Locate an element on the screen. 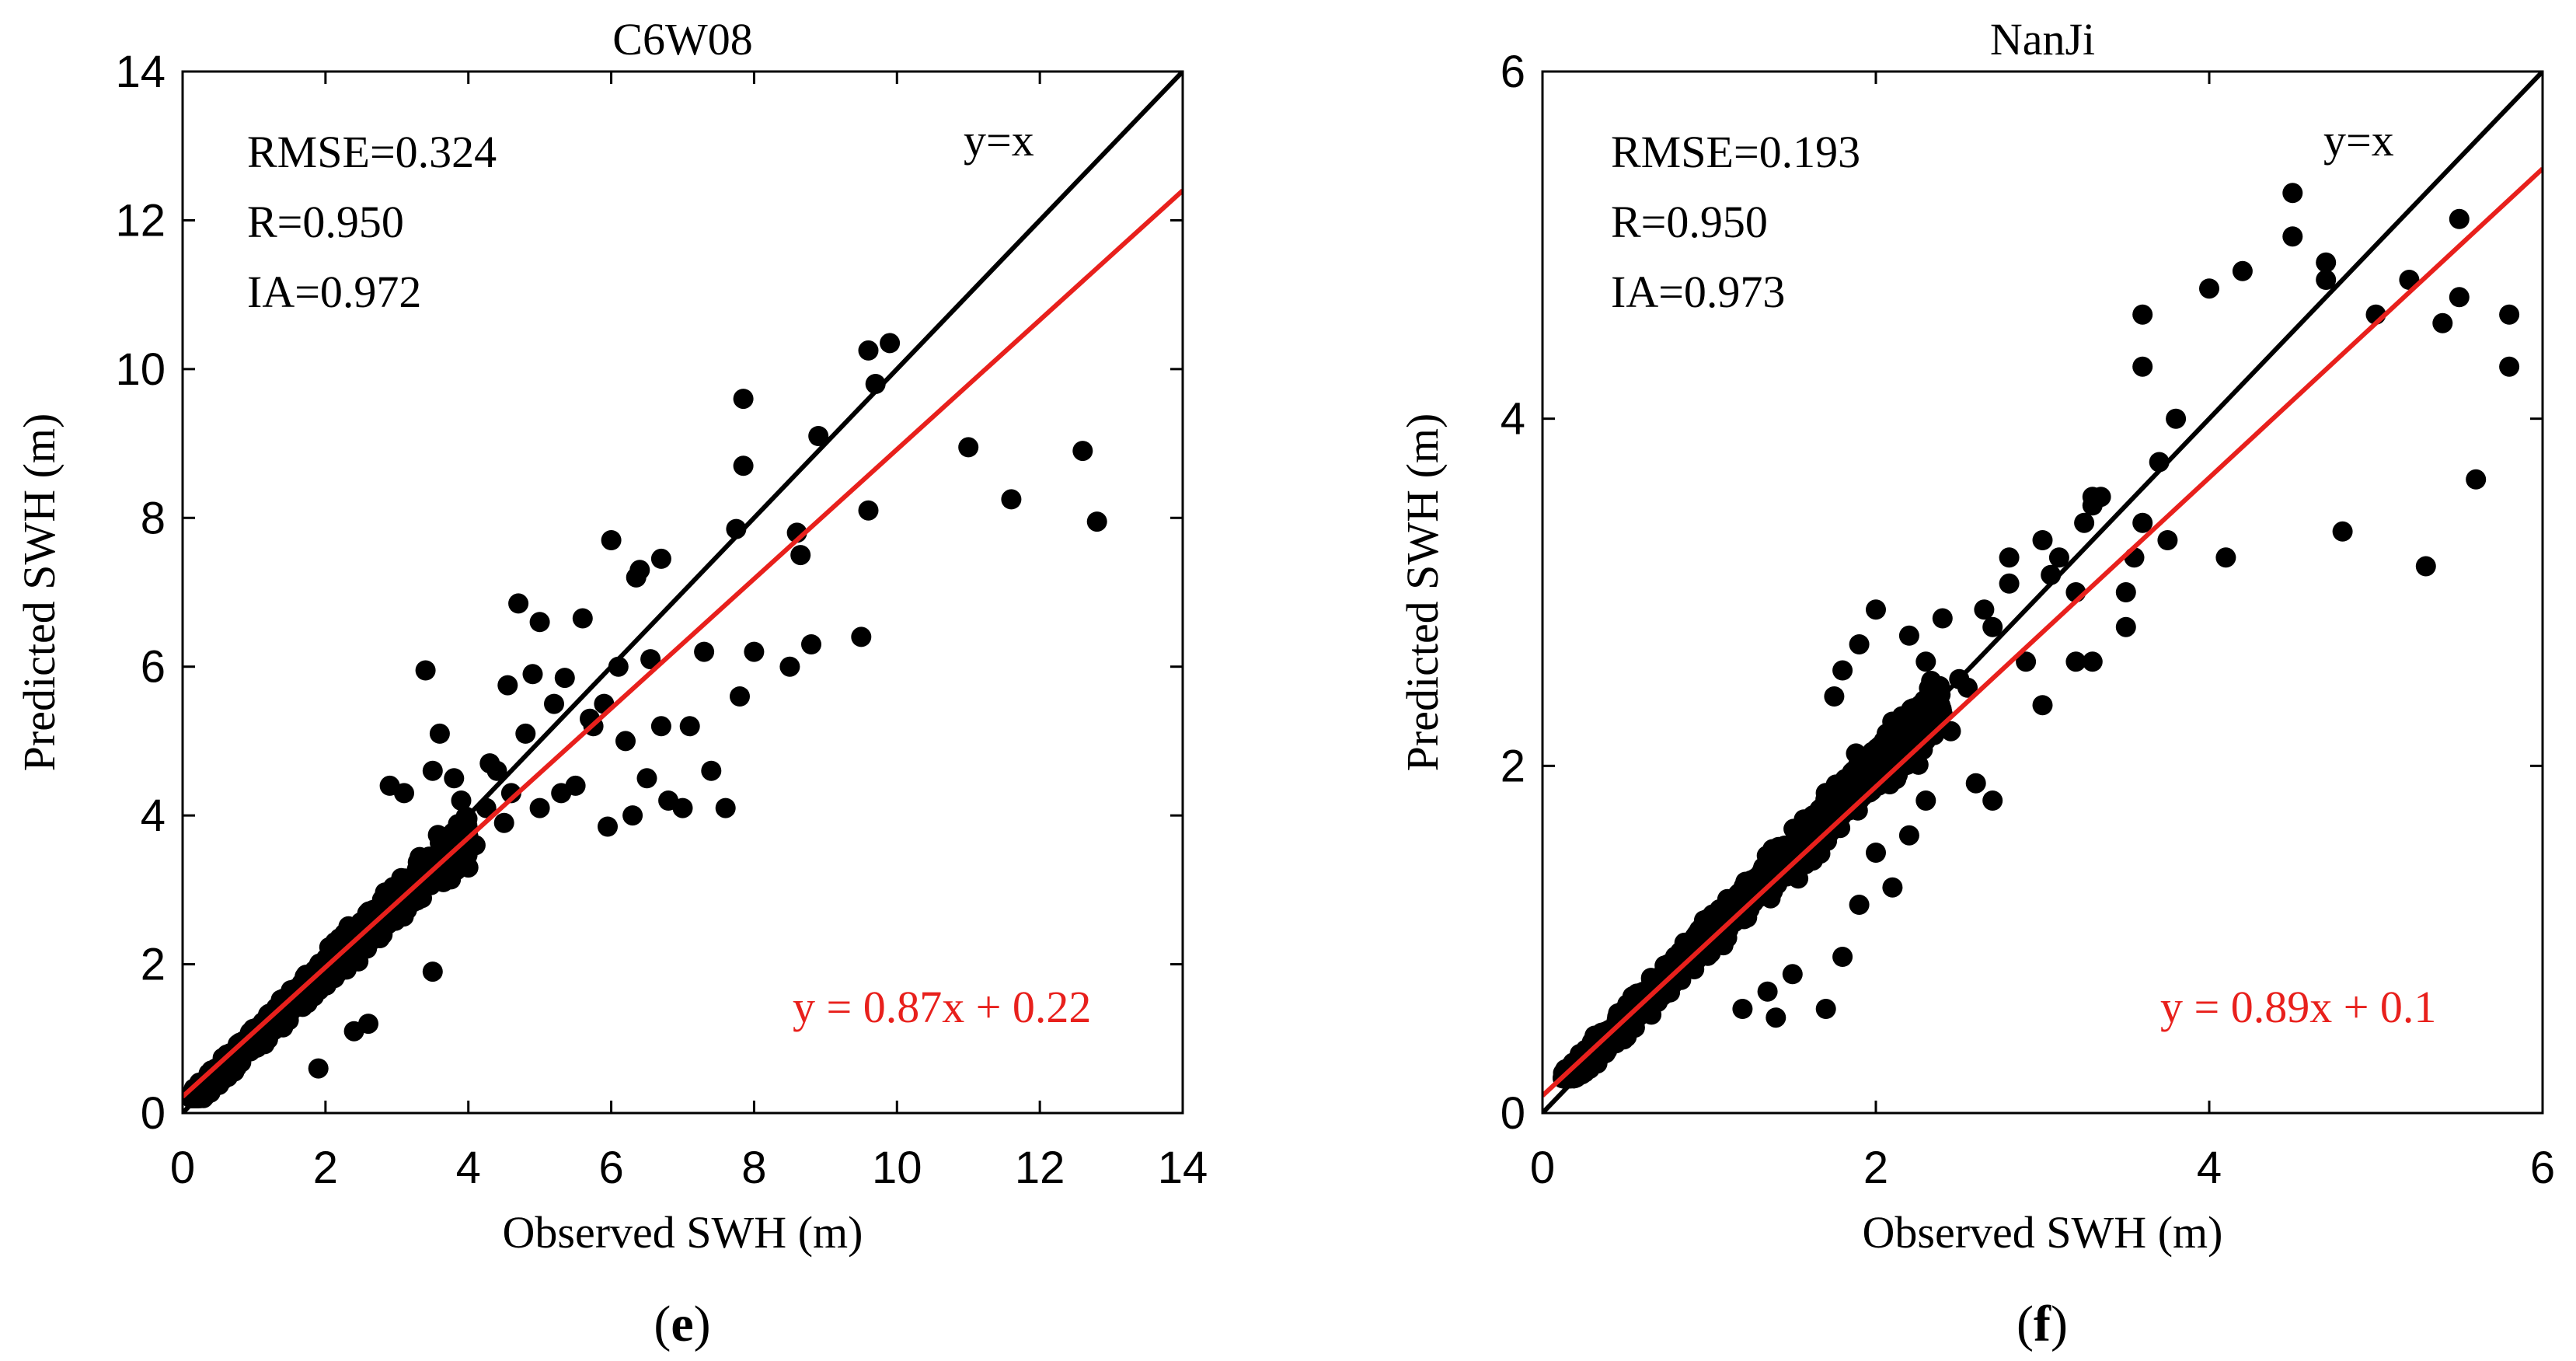 The image size is (2576, 1361). panel-label-f-part: ( is located at coordinates (2026, 1324).